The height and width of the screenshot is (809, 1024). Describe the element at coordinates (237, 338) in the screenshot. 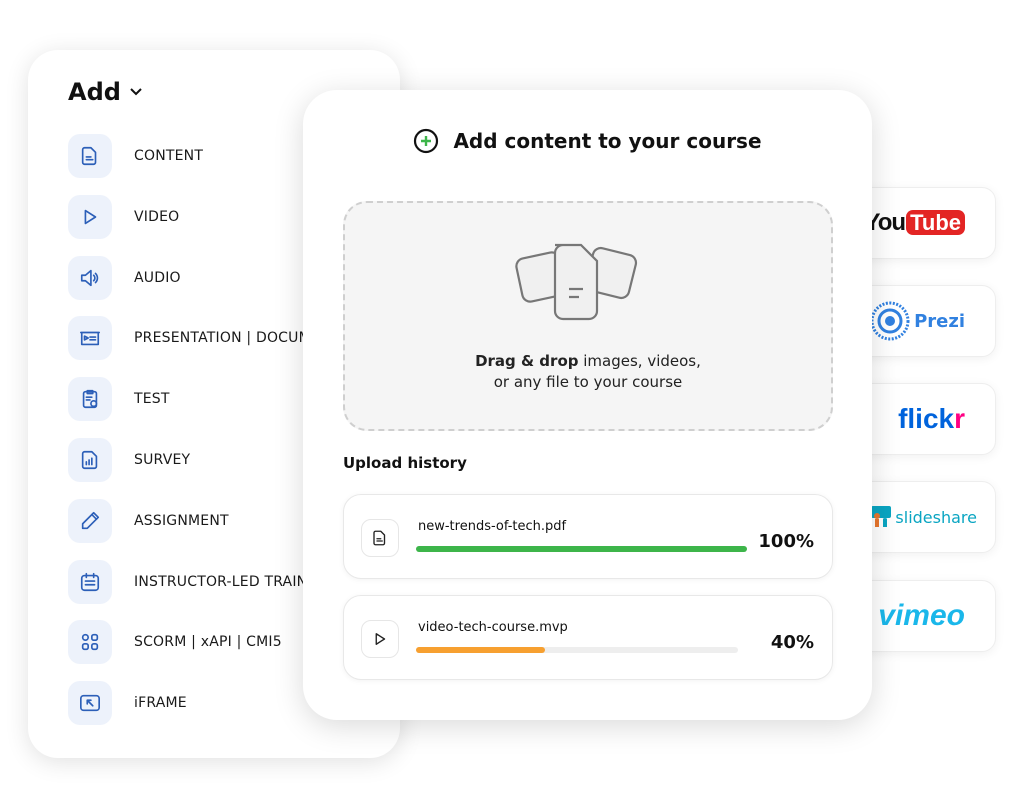

I see `menu-item-label: PRESENTATION | DOCUMENT` at that location.